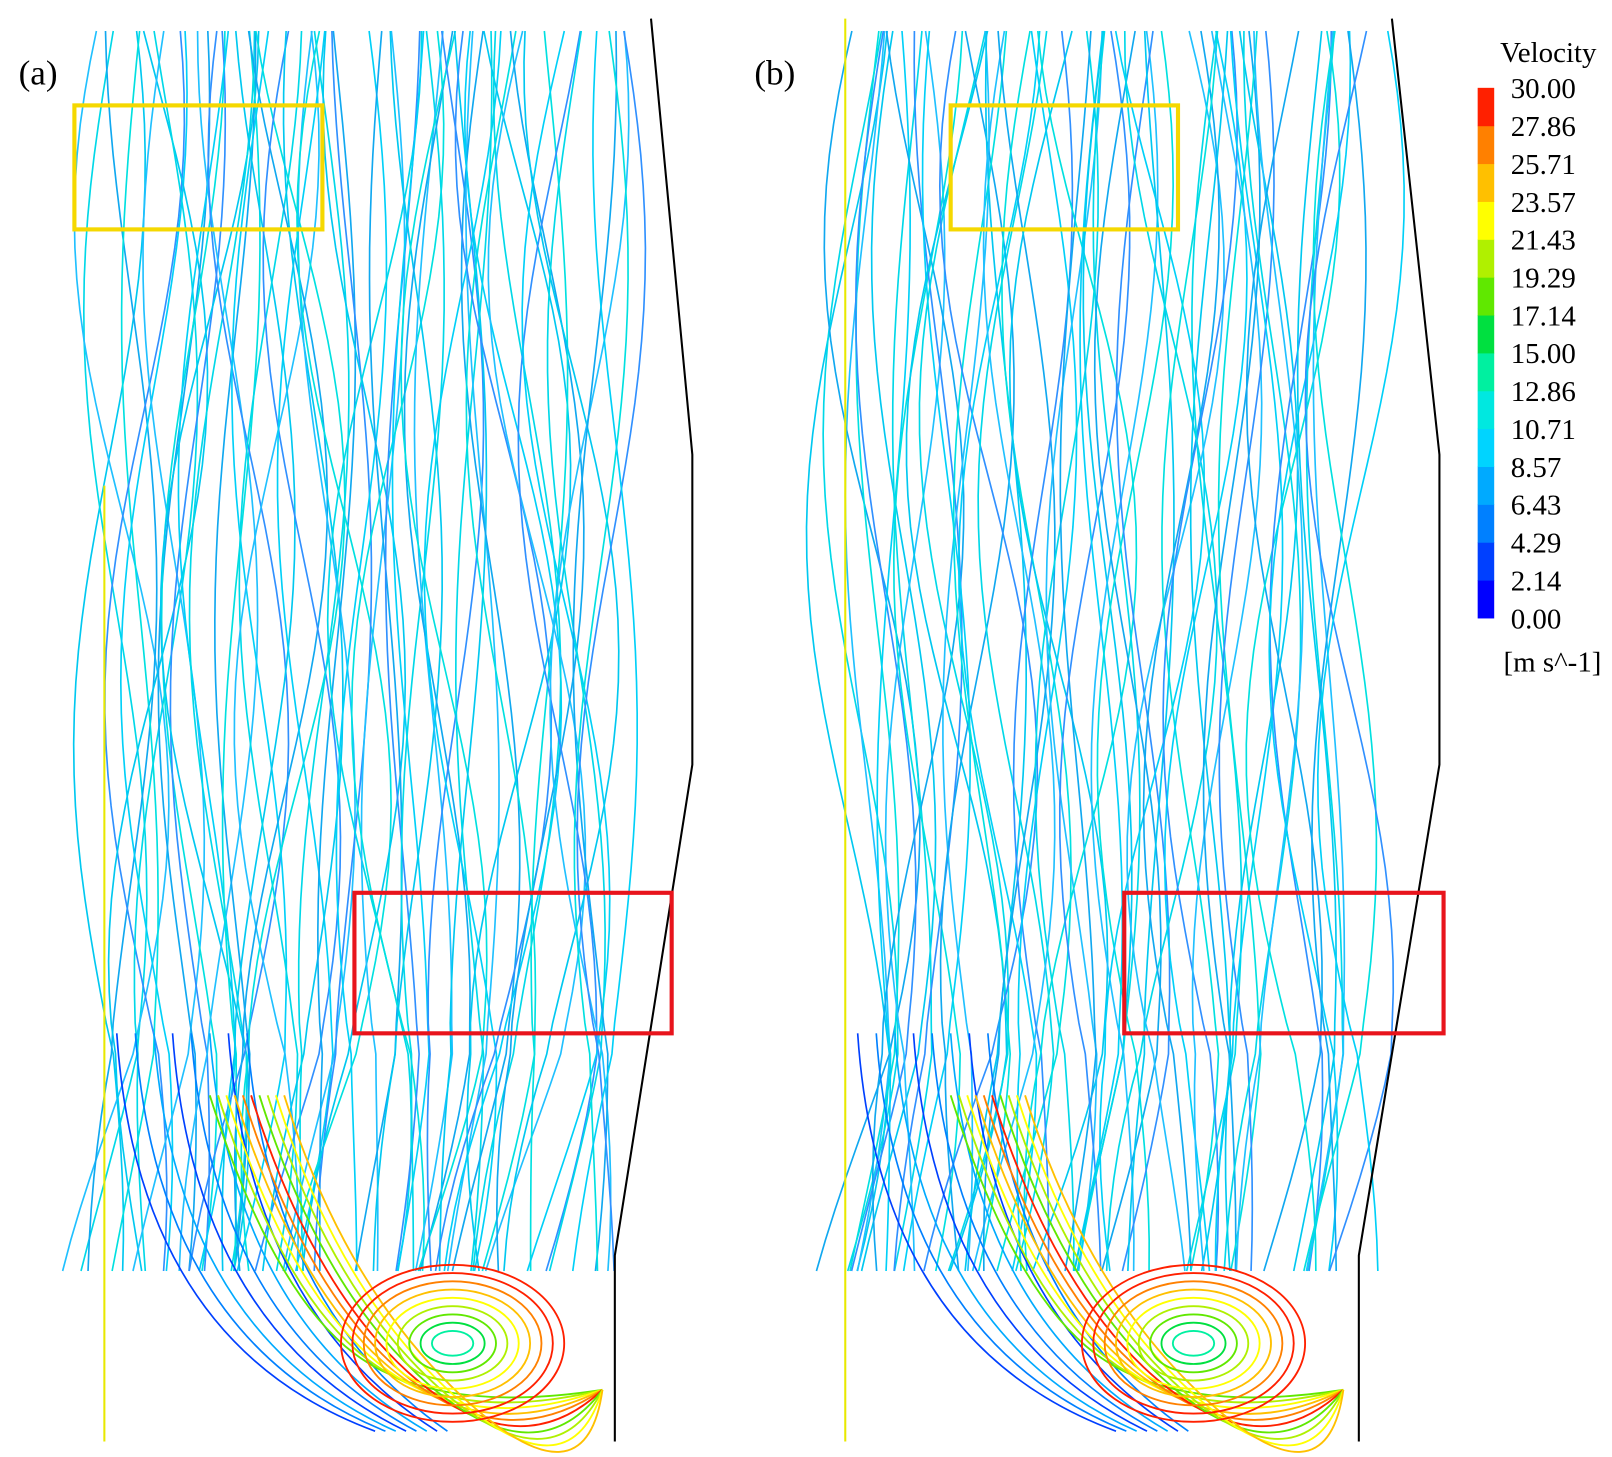  What do you see at coordinates (1543, 241) in the screenshot?
I see `colorbar-tick-label: 21.43` at bounding box center [1543, 241].